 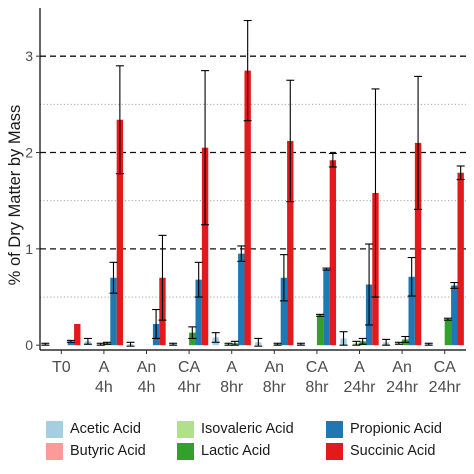 I want to click on y-tick-label: 3, so click(x=29, y=56).